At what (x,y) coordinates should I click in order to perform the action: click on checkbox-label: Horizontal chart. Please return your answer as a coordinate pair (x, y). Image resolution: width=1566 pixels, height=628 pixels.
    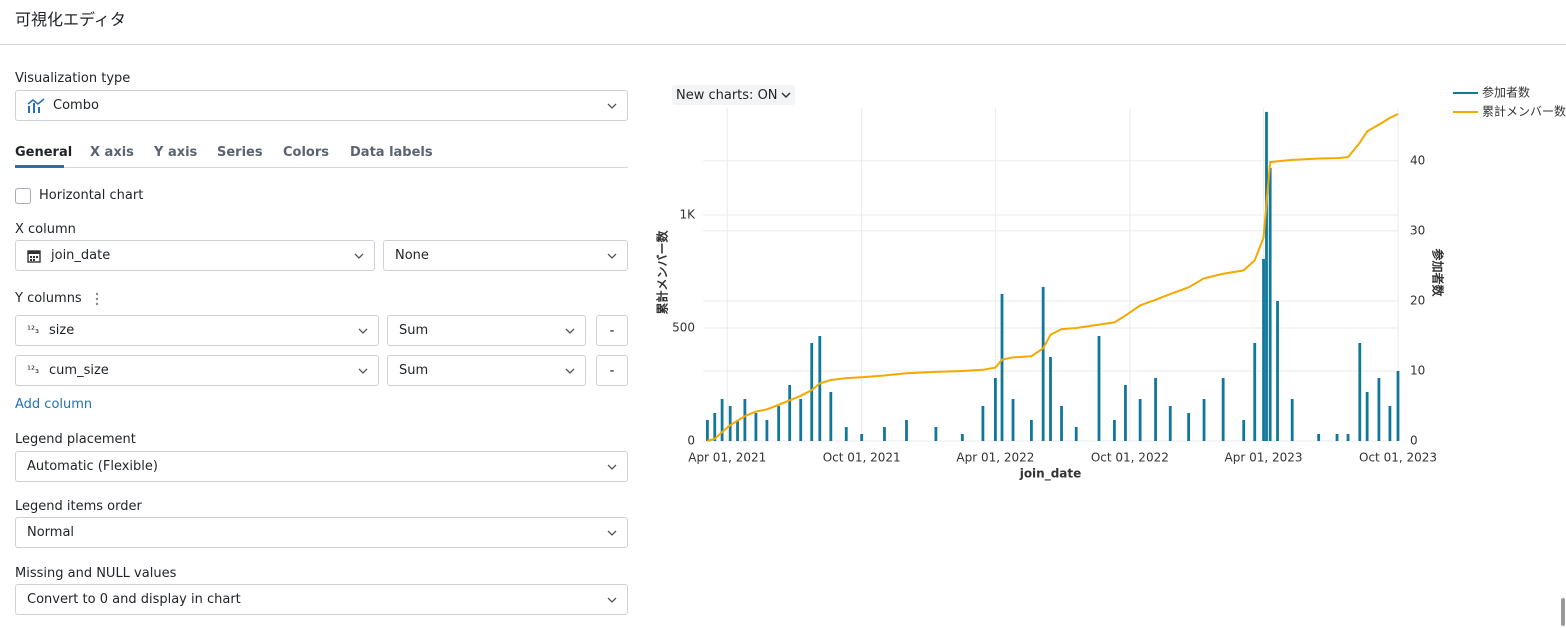
    Looking at the image, I should click on (91, 195).